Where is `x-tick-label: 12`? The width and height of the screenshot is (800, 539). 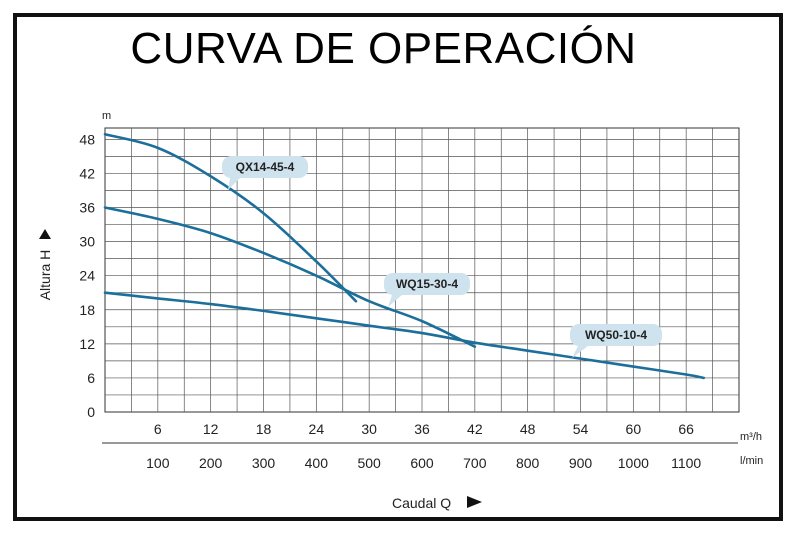 x-tick-label: 12 is located at coordinates (211, 429).